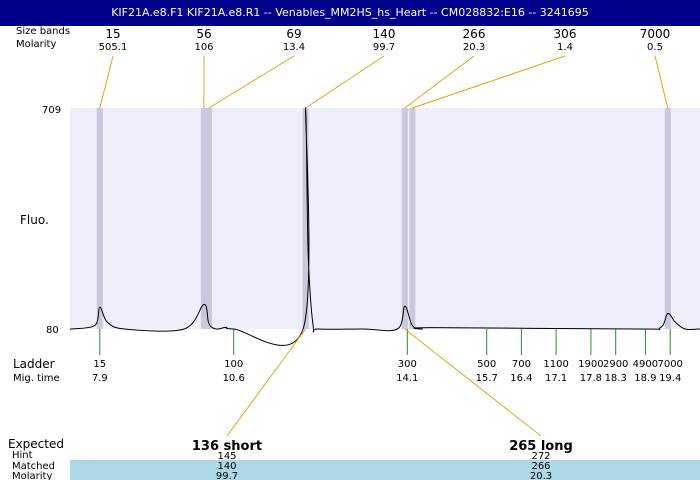 The height and width of the screenshot is (480, 700). Describe the element at coordinates (565, 34) in the screenshot. I see `size-band-value: 306` at that location.